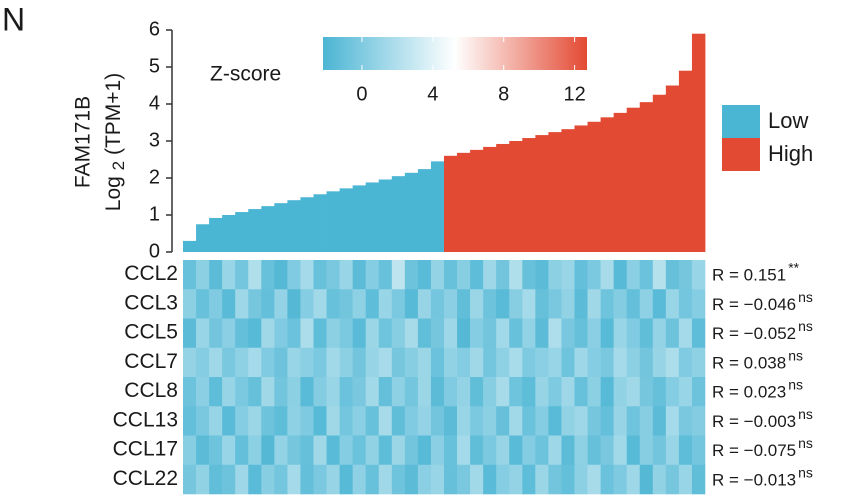 The width and height of the screenshot is (852, 497). Describe the element at coordinates (805, 297) in the screenshot. I see `significance: ns` at that location.